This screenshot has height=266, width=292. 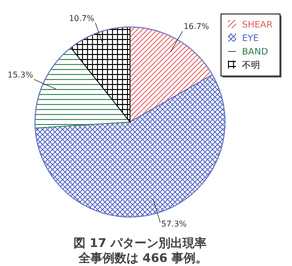 I want to click on legend-label: SHEAR, so click(x=257, y=25).